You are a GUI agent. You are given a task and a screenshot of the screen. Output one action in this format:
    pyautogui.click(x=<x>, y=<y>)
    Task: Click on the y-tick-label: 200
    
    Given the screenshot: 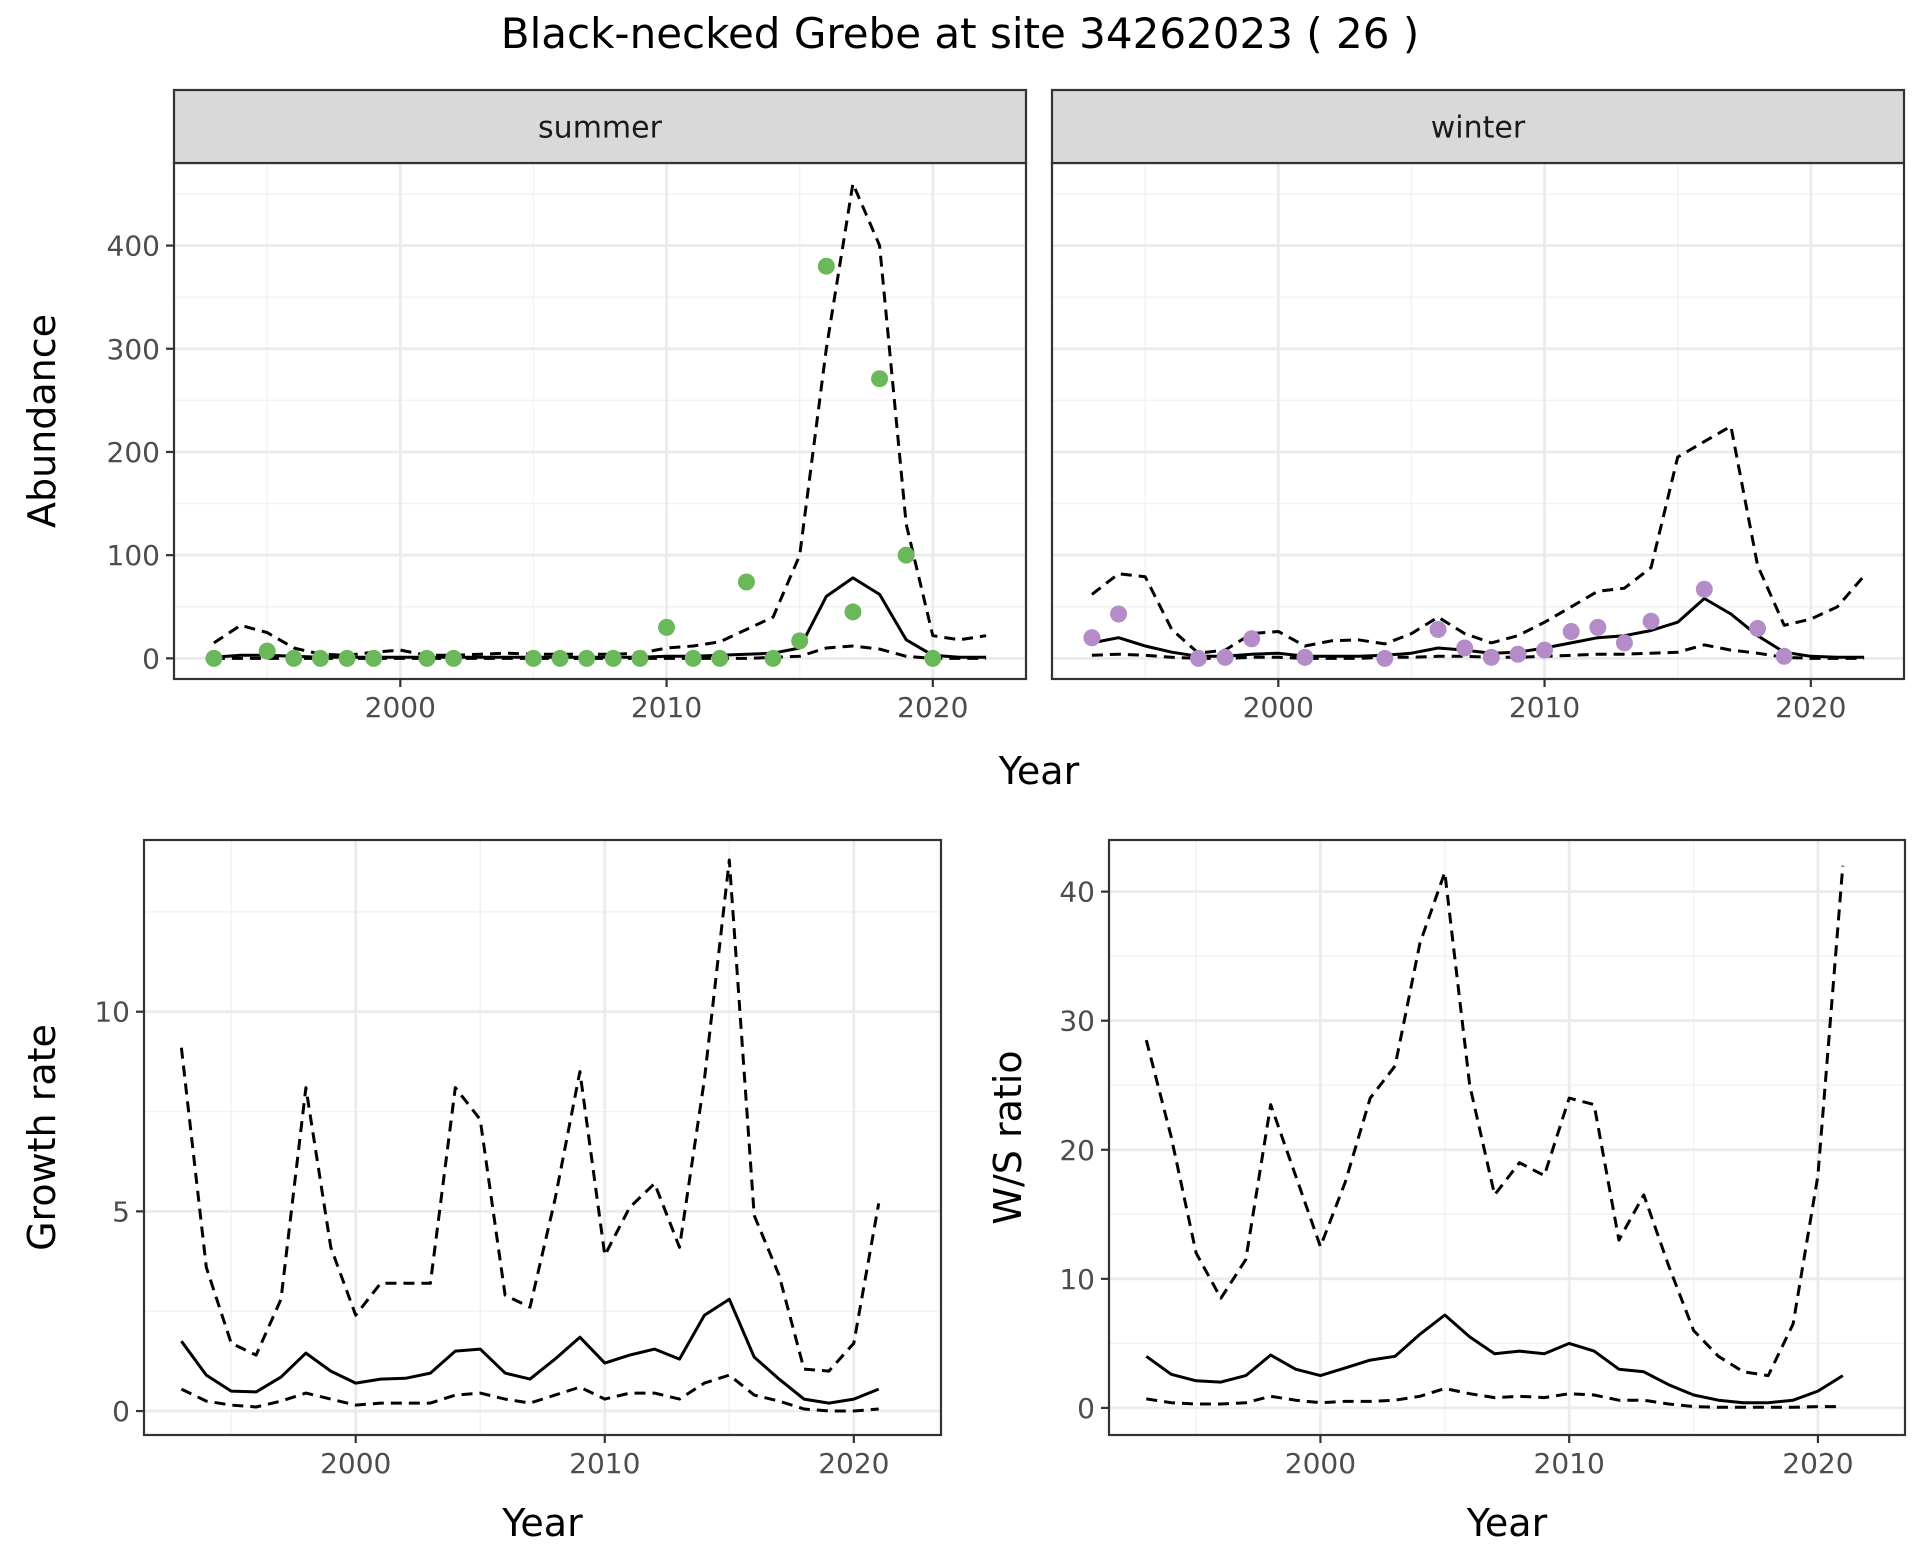 What is the action you would take?
    pyautogui.click(x=133, y=452)
    